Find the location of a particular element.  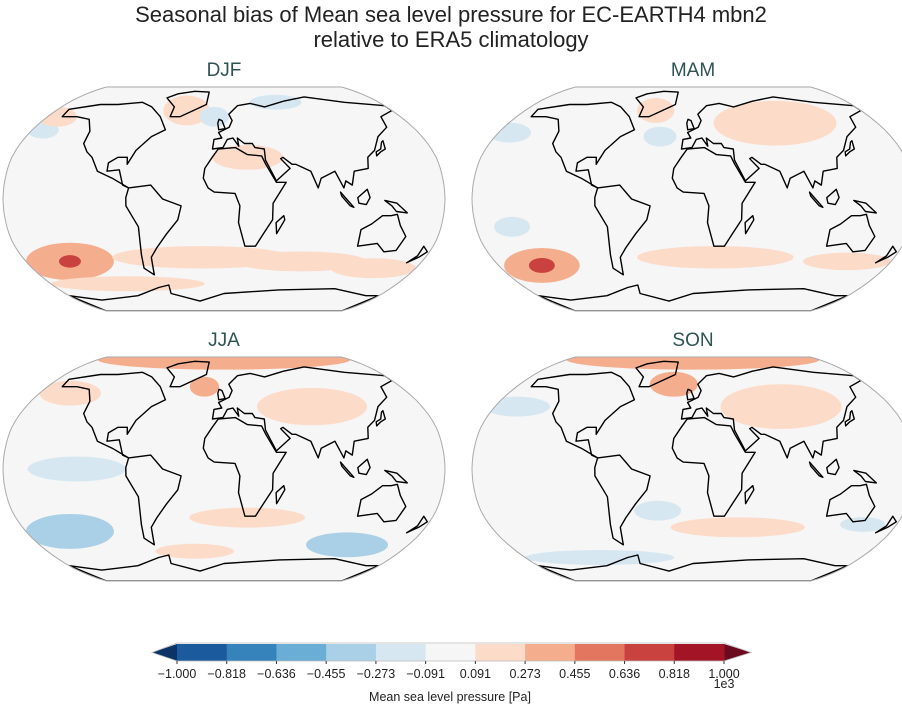

colorbar-tick-label: 0.091 is located at coordinates (475, 674).